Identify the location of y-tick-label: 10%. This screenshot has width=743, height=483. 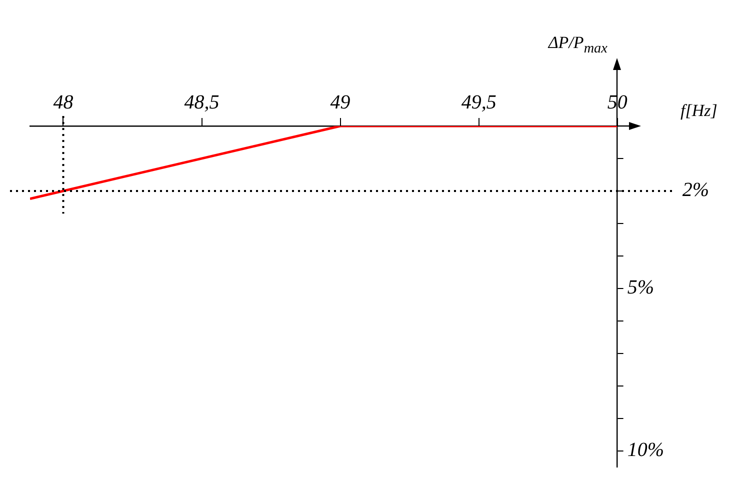
(645, 450).